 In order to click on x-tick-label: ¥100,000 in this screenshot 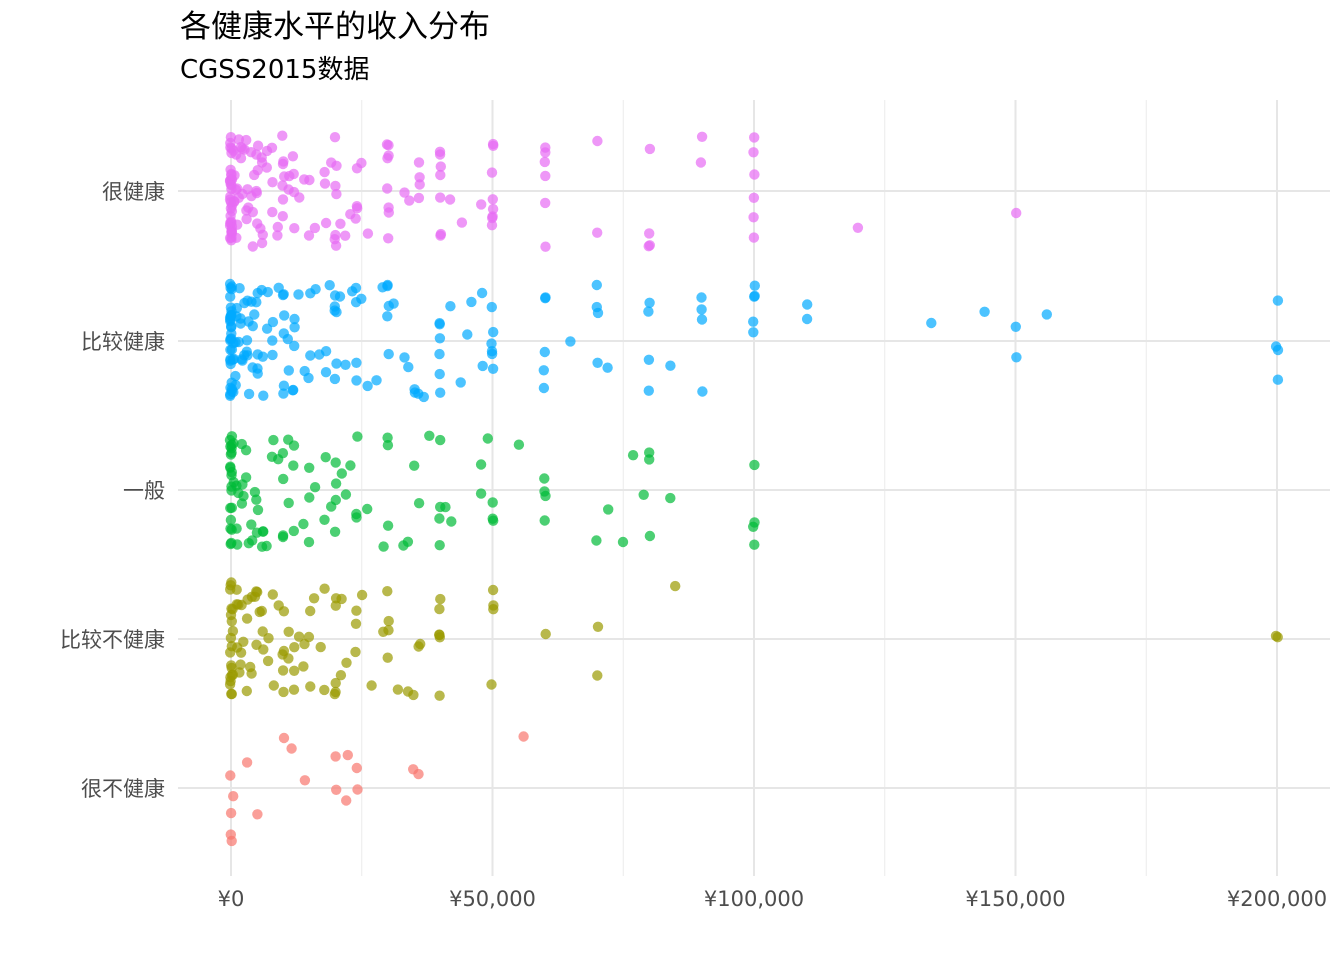, I will do `click(754, 899)`.